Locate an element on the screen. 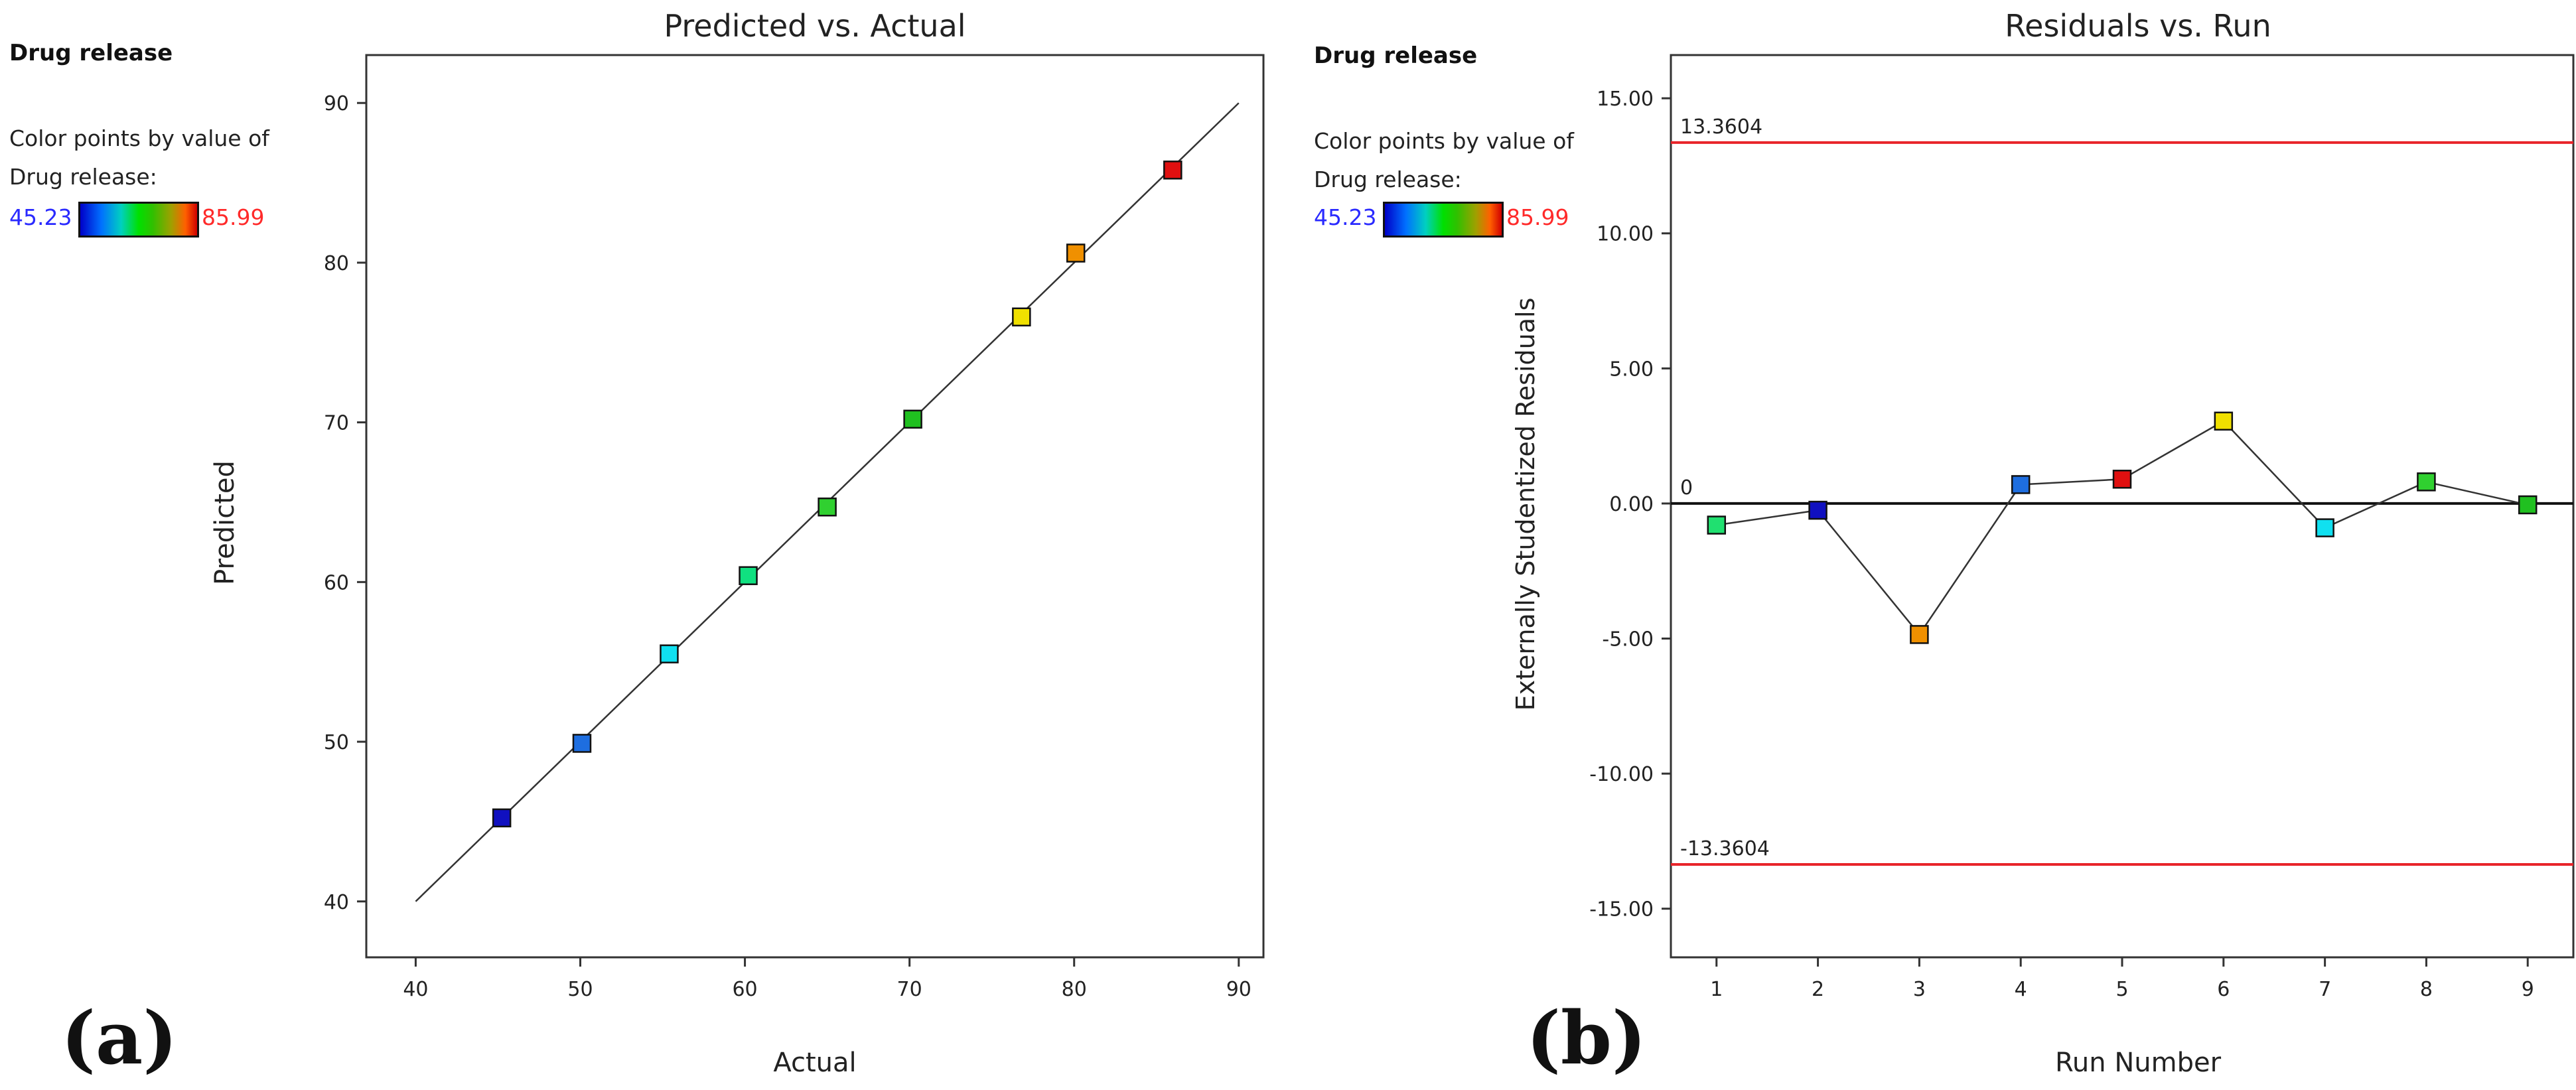 This screenshot has width=2576, height=1090. y-tick-label-b: -15.00 is located at coordinates (1622, 909).